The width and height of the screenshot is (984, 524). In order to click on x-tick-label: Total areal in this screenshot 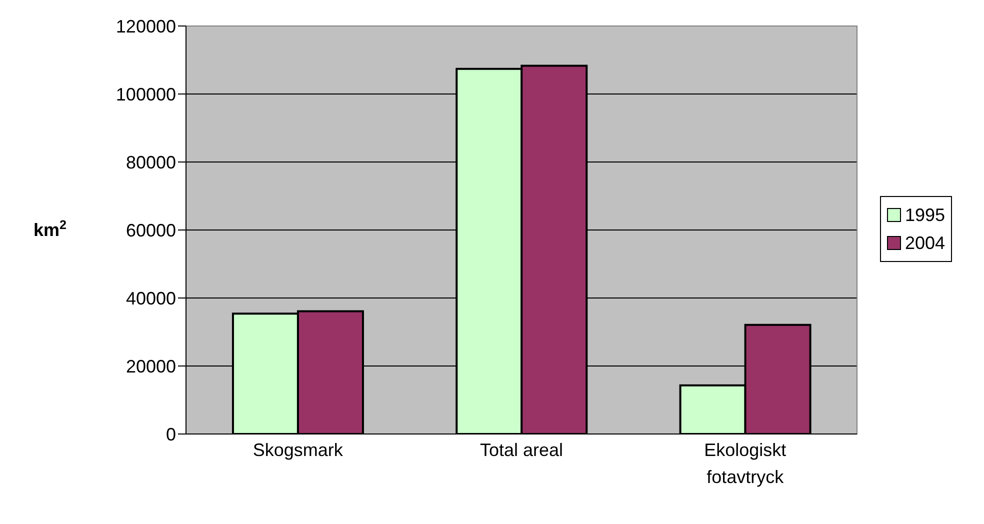, I will do `click(522, 450)`.